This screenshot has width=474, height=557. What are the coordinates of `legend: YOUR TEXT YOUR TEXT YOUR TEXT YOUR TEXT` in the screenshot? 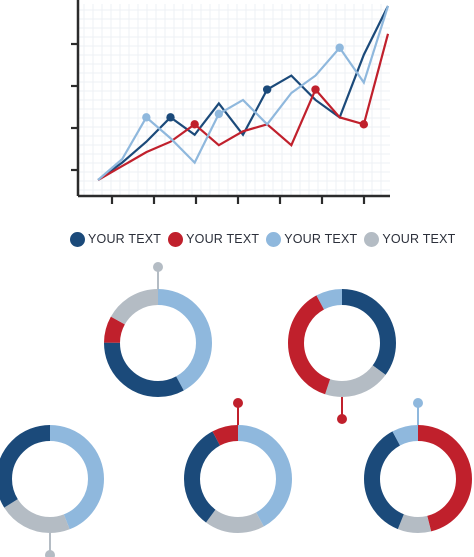 It's located at (270, 239).